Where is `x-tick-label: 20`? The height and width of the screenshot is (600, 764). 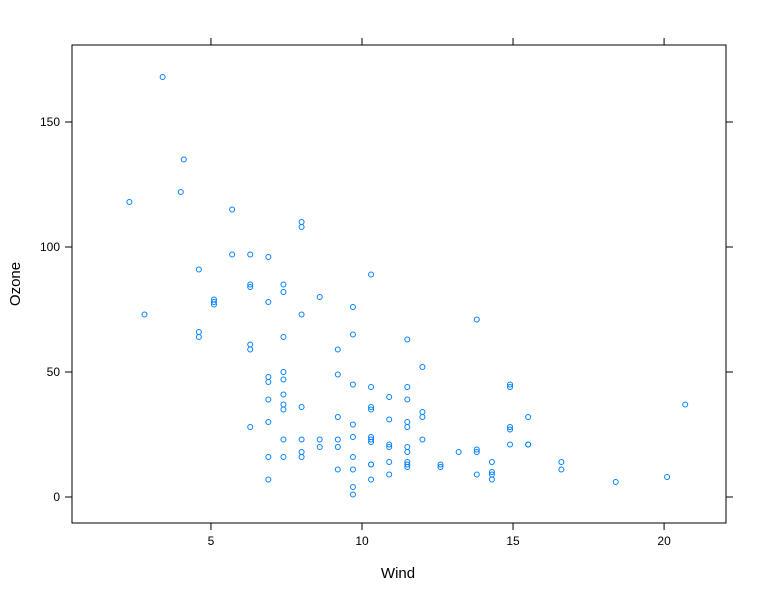
x-tick-label: 20 is located at coordinates (664, 541).